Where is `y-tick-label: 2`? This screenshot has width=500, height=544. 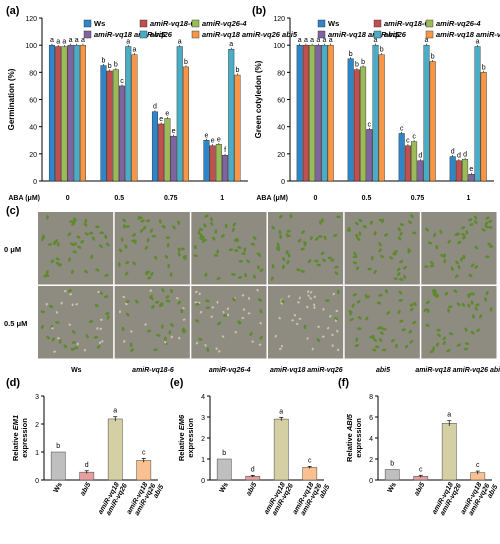 y-tick-label: 2 is located at coordinates (203, 439).